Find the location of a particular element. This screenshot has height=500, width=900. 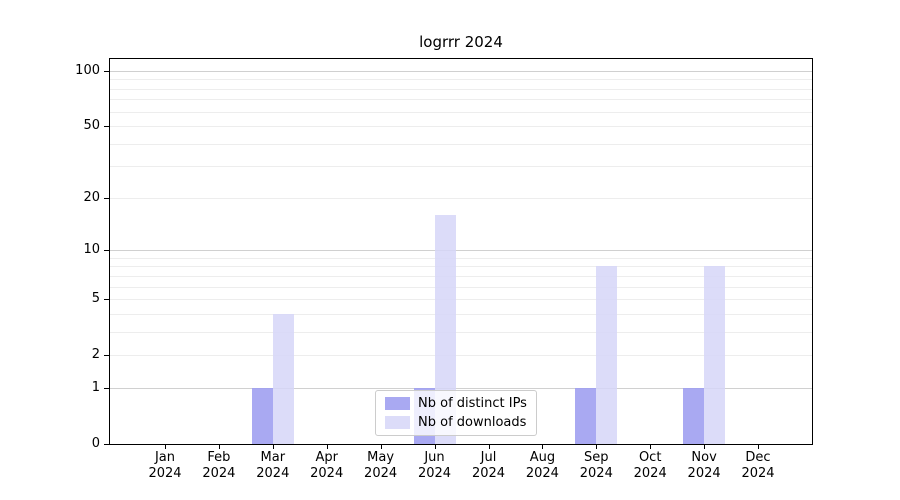

x-tick-label-jul: Jul 2024 is located at coordinates (488, 465).